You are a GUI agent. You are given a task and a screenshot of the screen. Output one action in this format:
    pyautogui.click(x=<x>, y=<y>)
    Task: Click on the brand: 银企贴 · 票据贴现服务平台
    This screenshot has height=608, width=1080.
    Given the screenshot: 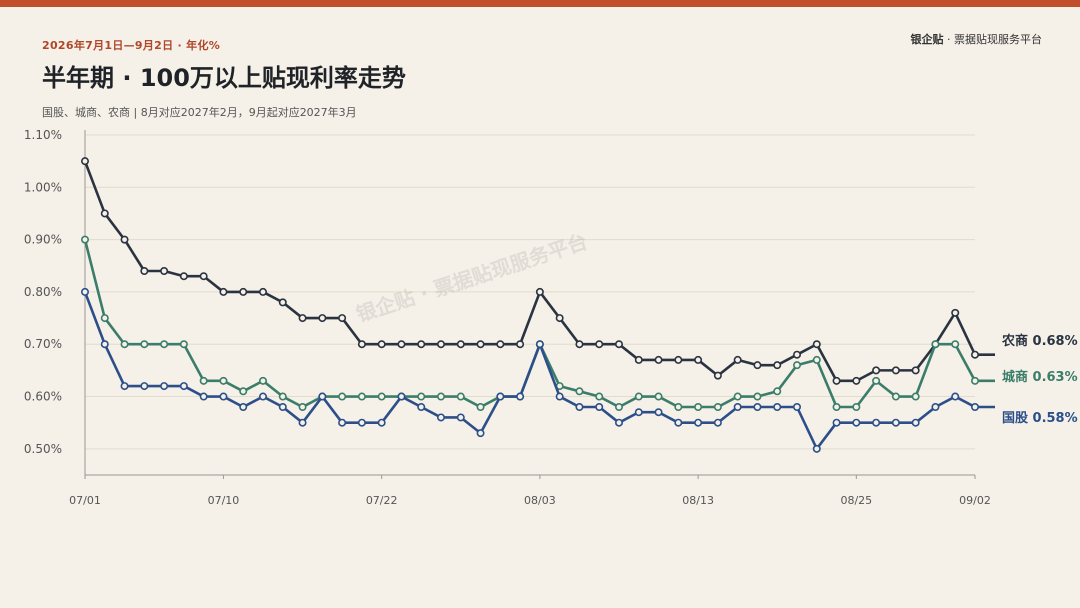 What is the action you would take?
    pyautogui.click(x=977, y=39)
    